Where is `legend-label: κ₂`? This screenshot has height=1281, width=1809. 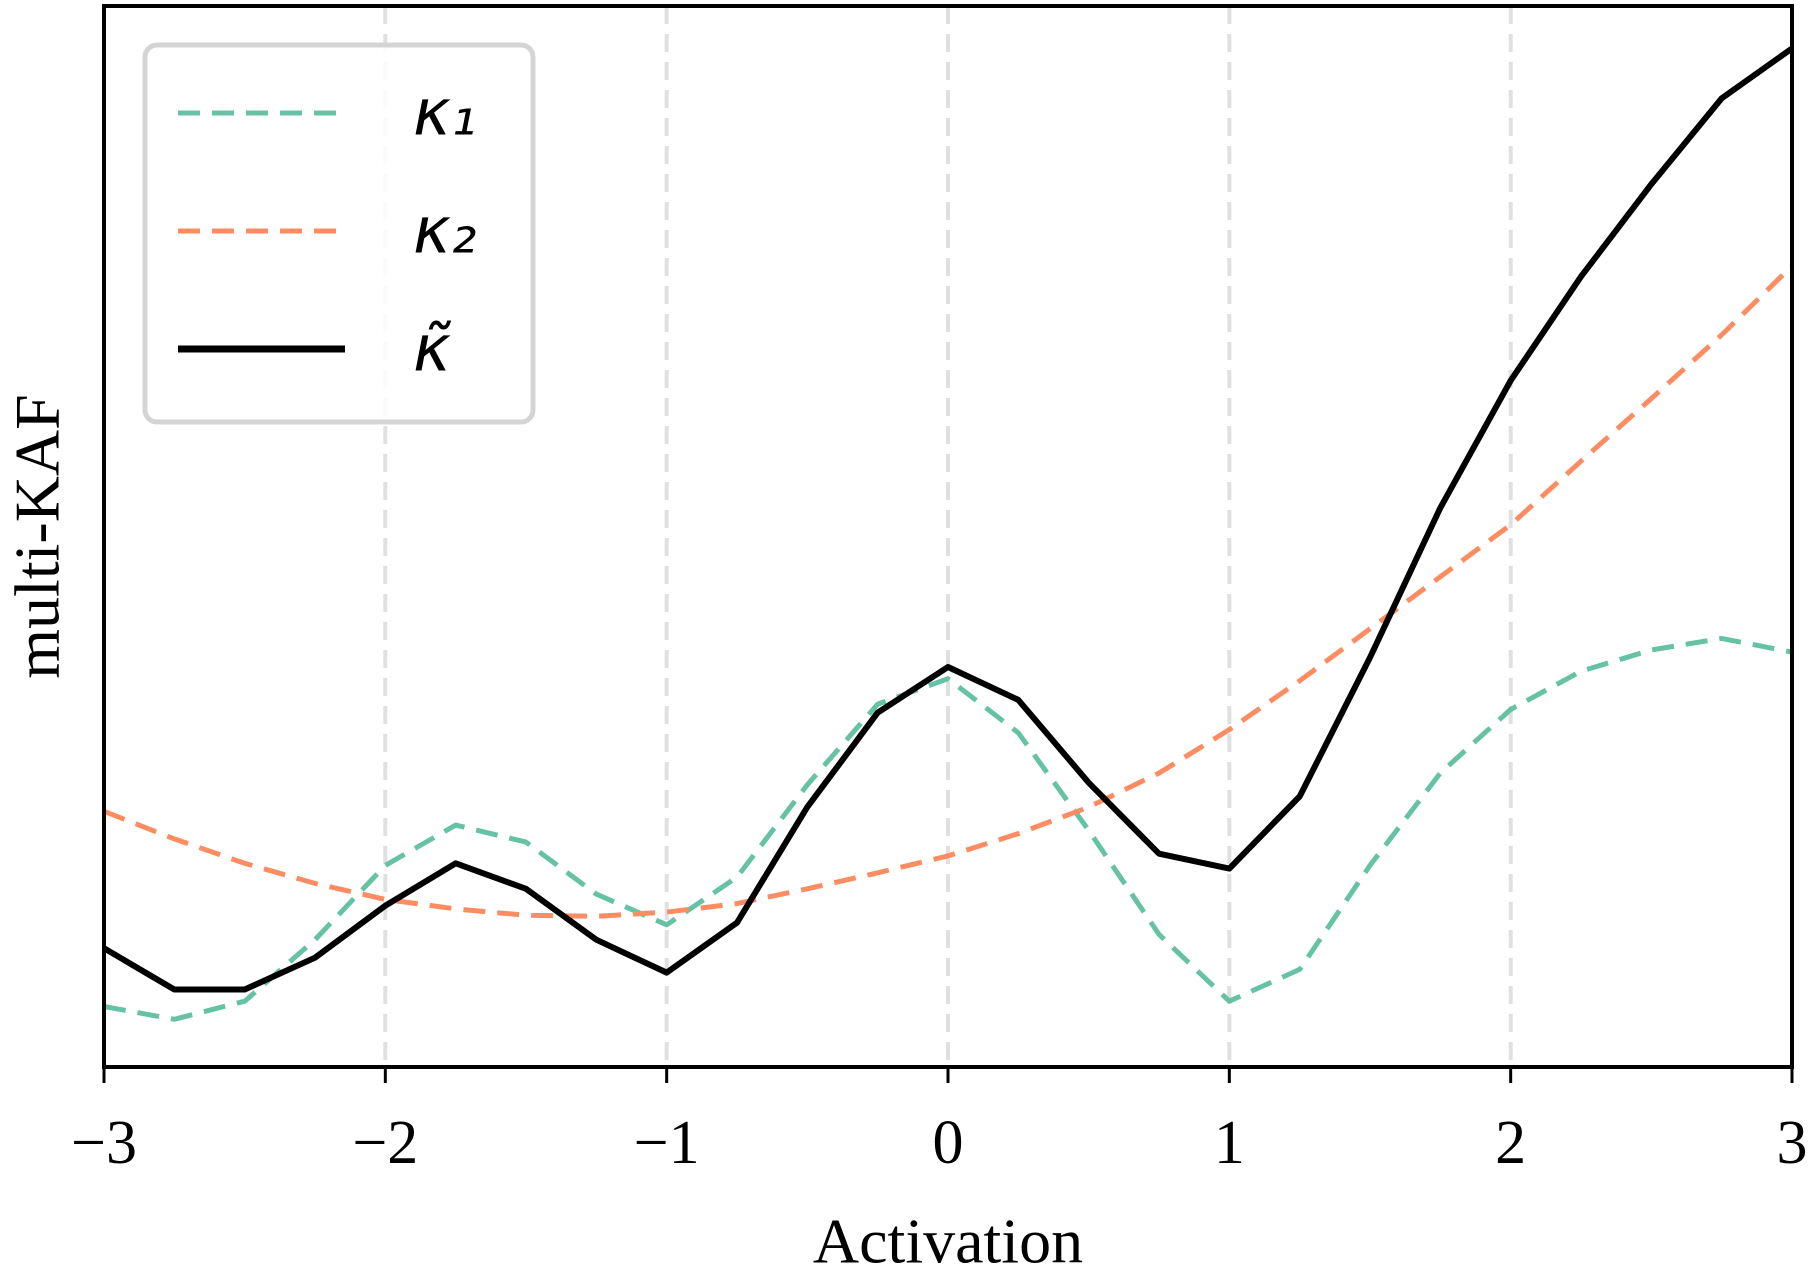
legend-label: κ₂ is located at coordinates (444, 232).